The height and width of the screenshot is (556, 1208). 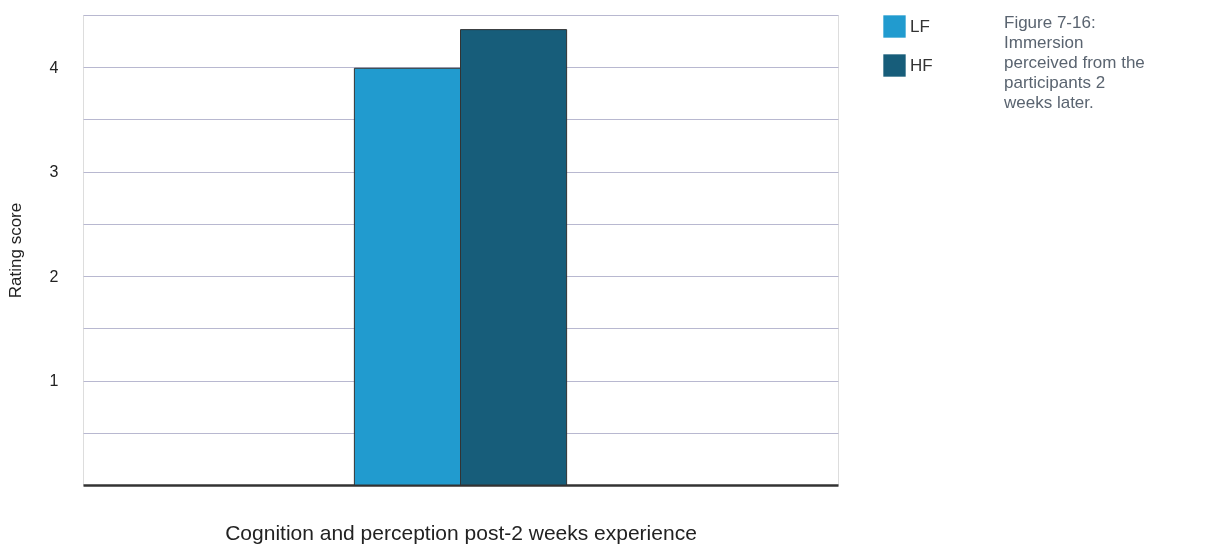 What do you see at coordinates (1074, 62) in the screenshot?
I see `caption: Figure 7-16: Immersion perceived from the participants 2 weeks later.` at bounding box center [1074, 62].